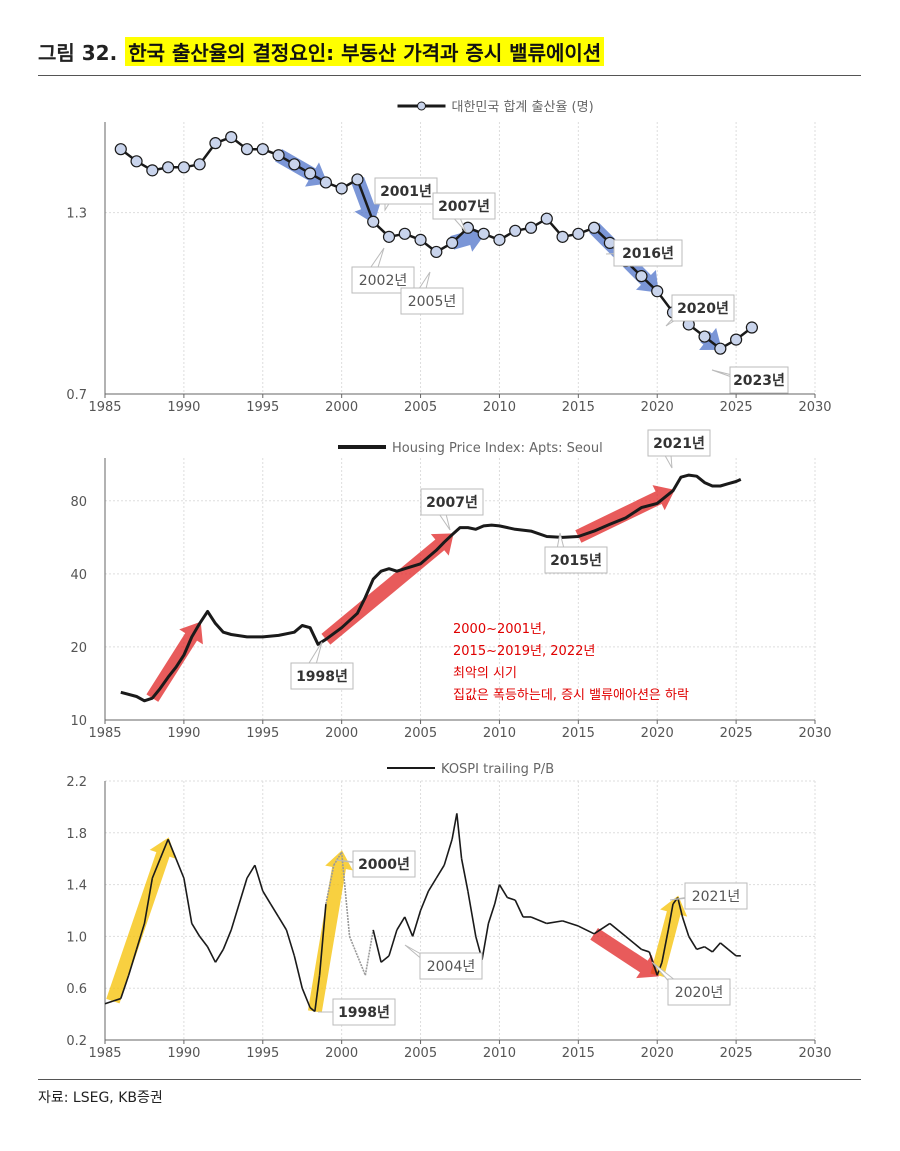  What do you see at coordinates (648, 254) in the screenshot?
I see `callout-label: 2016년` at bounding box center [648, 254].